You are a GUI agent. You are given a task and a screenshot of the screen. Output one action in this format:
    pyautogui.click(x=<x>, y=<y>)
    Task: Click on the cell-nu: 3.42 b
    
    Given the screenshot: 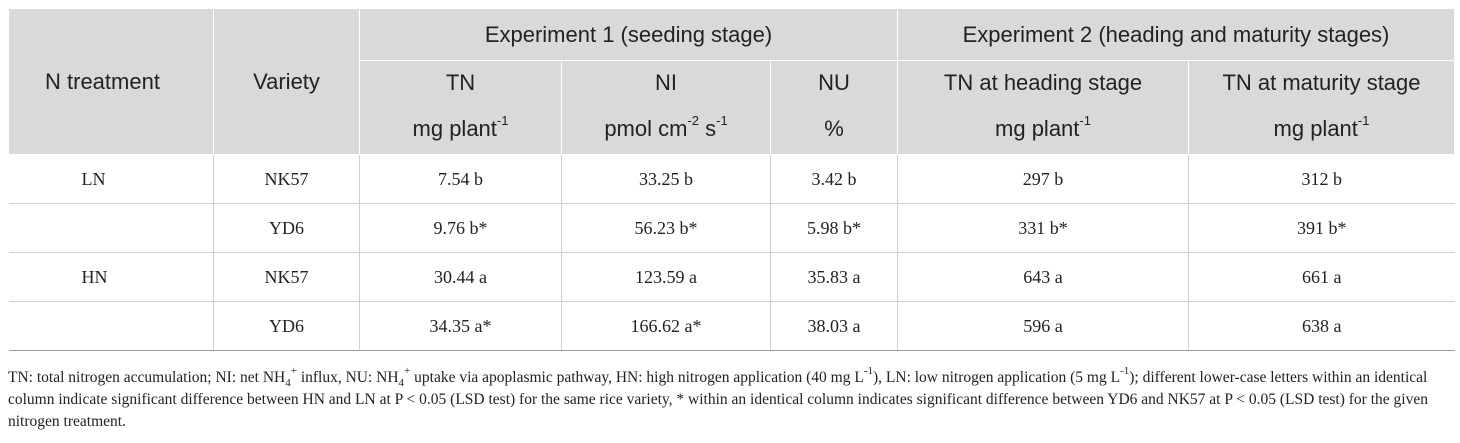 What is the action you would take?
    pyautogui.click(x=834, y=179)
    